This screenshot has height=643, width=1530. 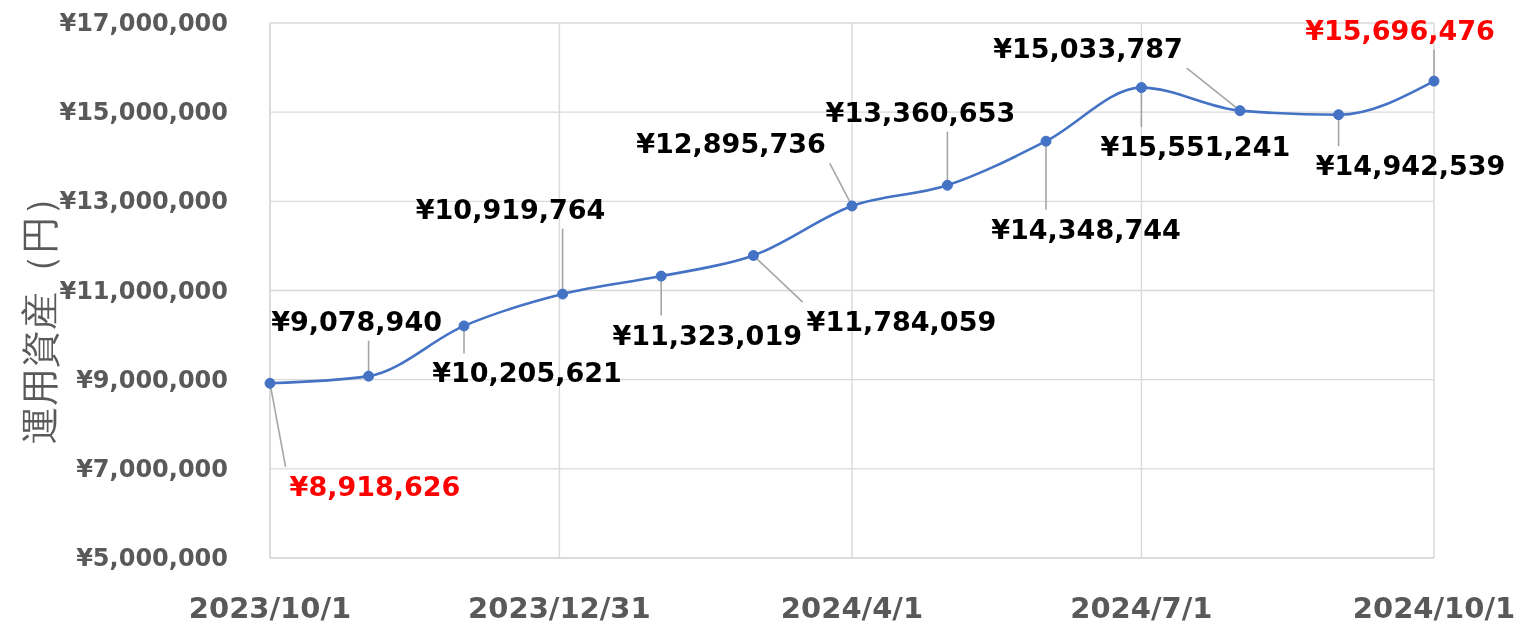 I want to click on x-tick-label: 2023/10/1, so click(x=270, y=608).